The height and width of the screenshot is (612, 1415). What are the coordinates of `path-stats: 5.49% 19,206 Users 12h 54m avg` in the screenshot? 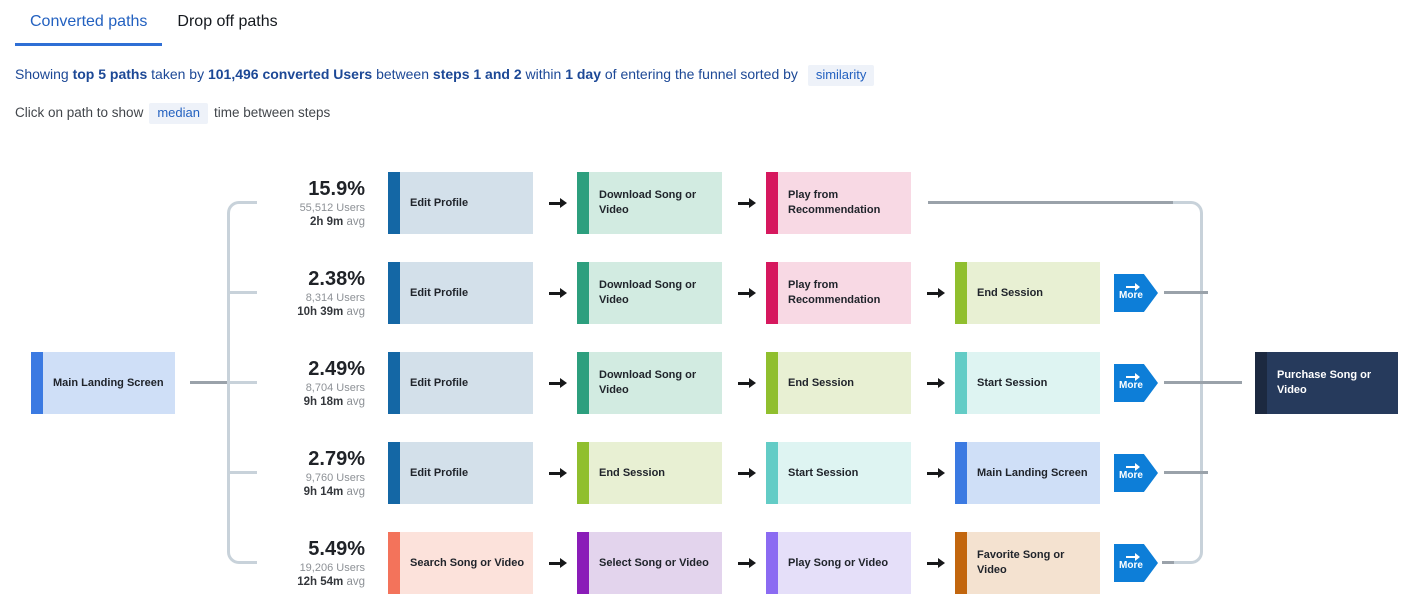 It's located at (297, 563).